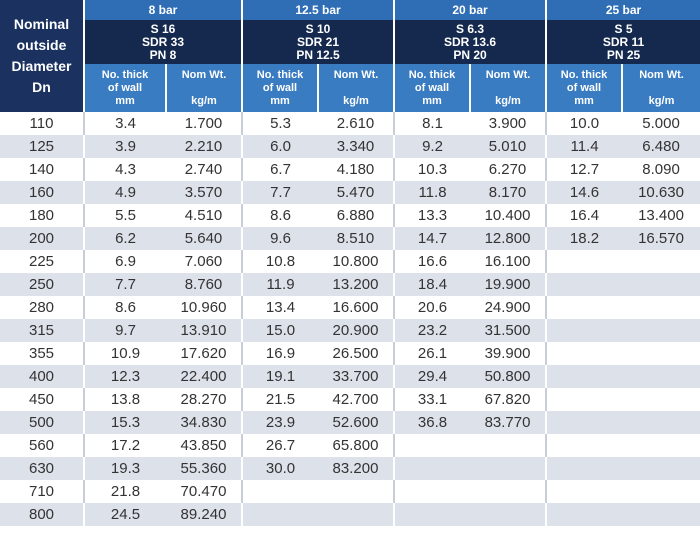 The height and width of the screenshot is (547, 700). What do you see at coordinates (41, 66) in the screenshot?
I see `corner-line: Diameter` at bounding box center [41, 66].